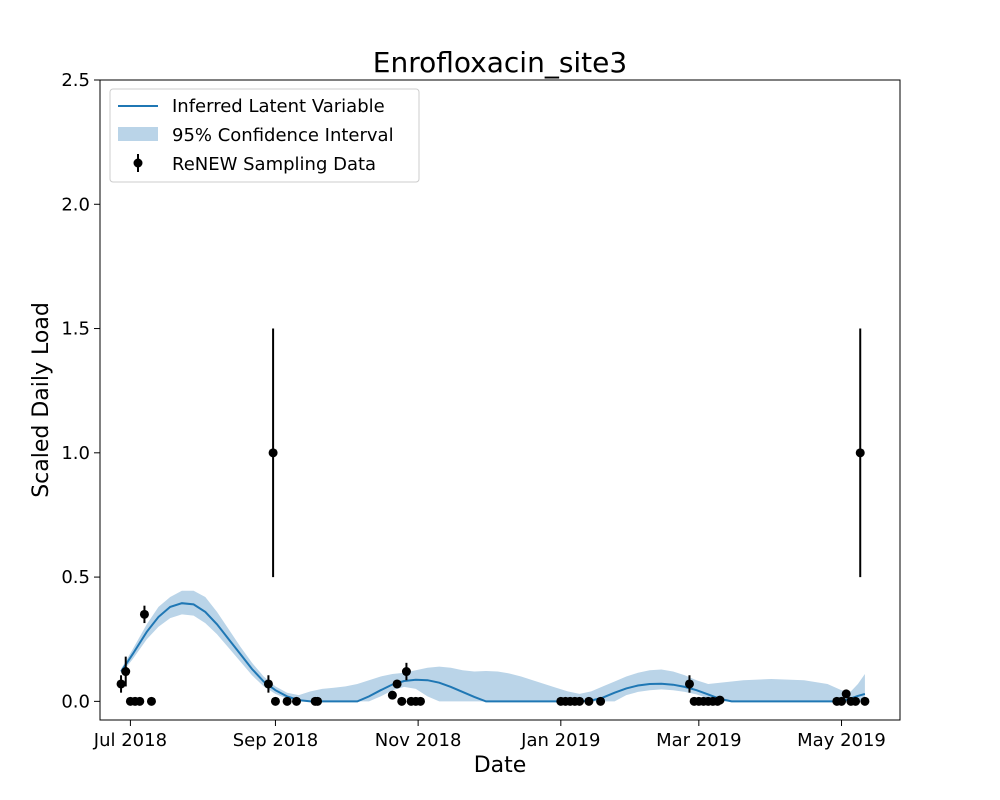  What do you see at coordinates (560, 740) in the screenshot?
I see `x-tick-label: Jan 2019` at bounding box center [560, 740].